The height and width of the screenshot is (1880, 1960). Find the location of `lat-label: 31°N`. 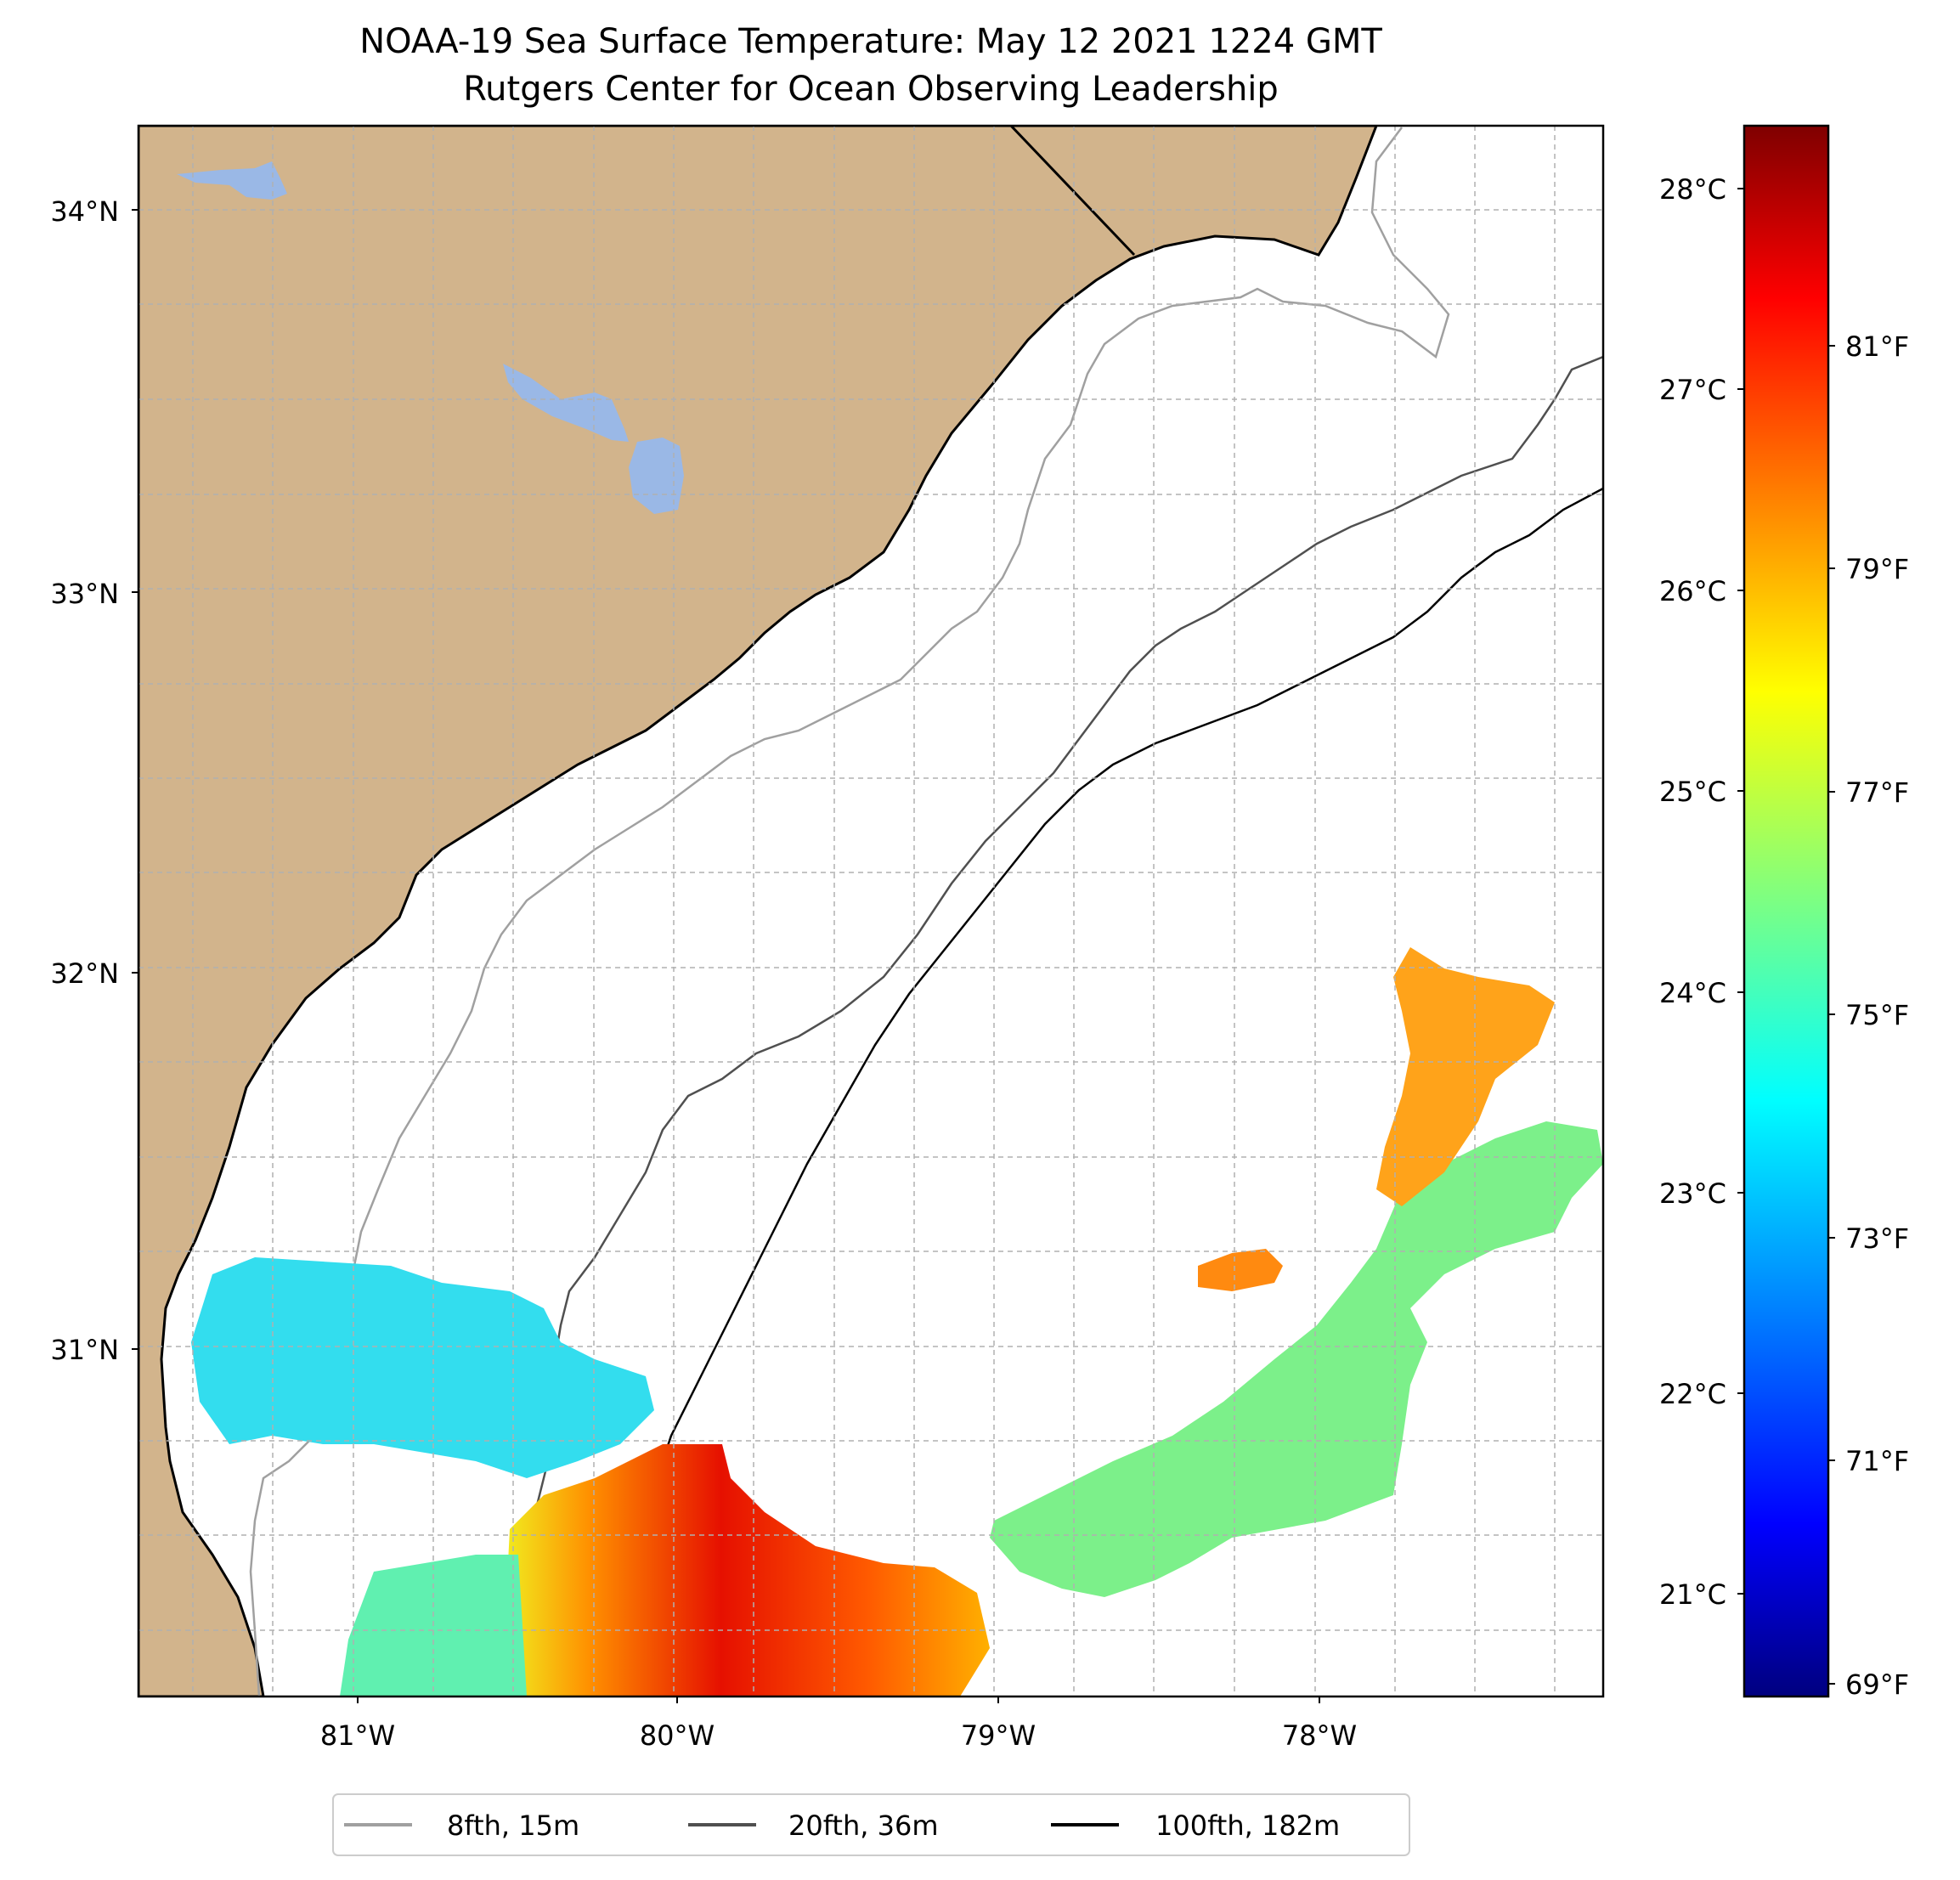

lat-label: 31°N is located at coordinates (85, 1350).